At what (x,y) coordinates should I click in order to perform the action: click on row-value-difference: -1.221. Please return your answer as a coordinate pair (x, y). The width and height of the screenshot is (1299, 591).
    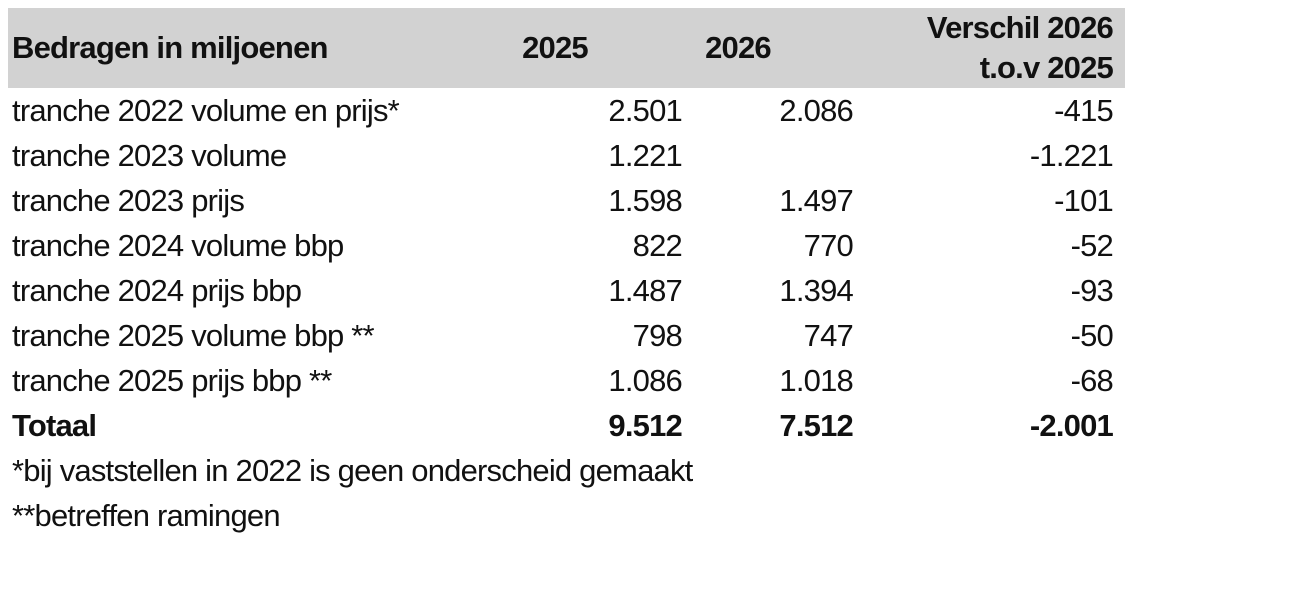
    Looking at the image, I should click on (1071, 155).